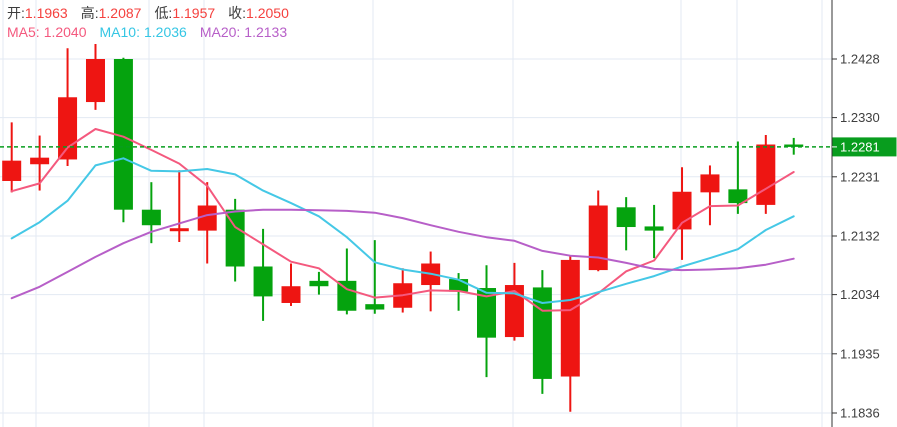 Image resolution: width=897 pixels, height=427 pixels. Describe the element at coordinates (860, 117) in the screenshot. I see `axis-label: 1.2330` at that location.